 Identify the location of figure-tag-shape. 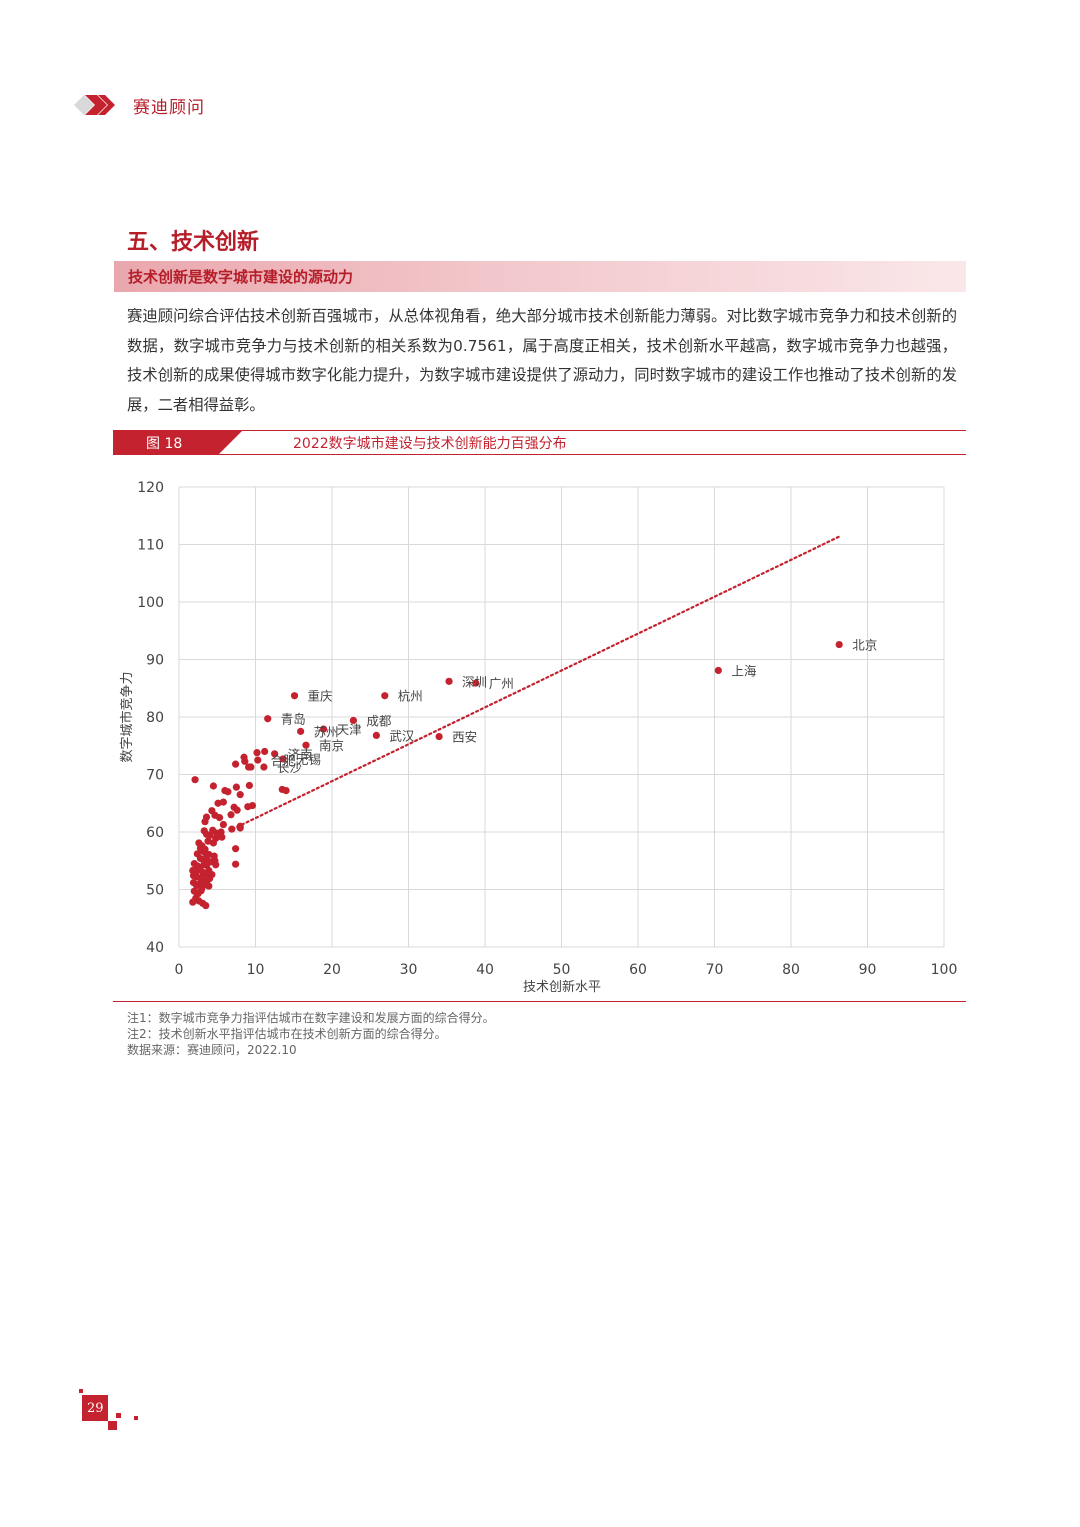
(178, 442).